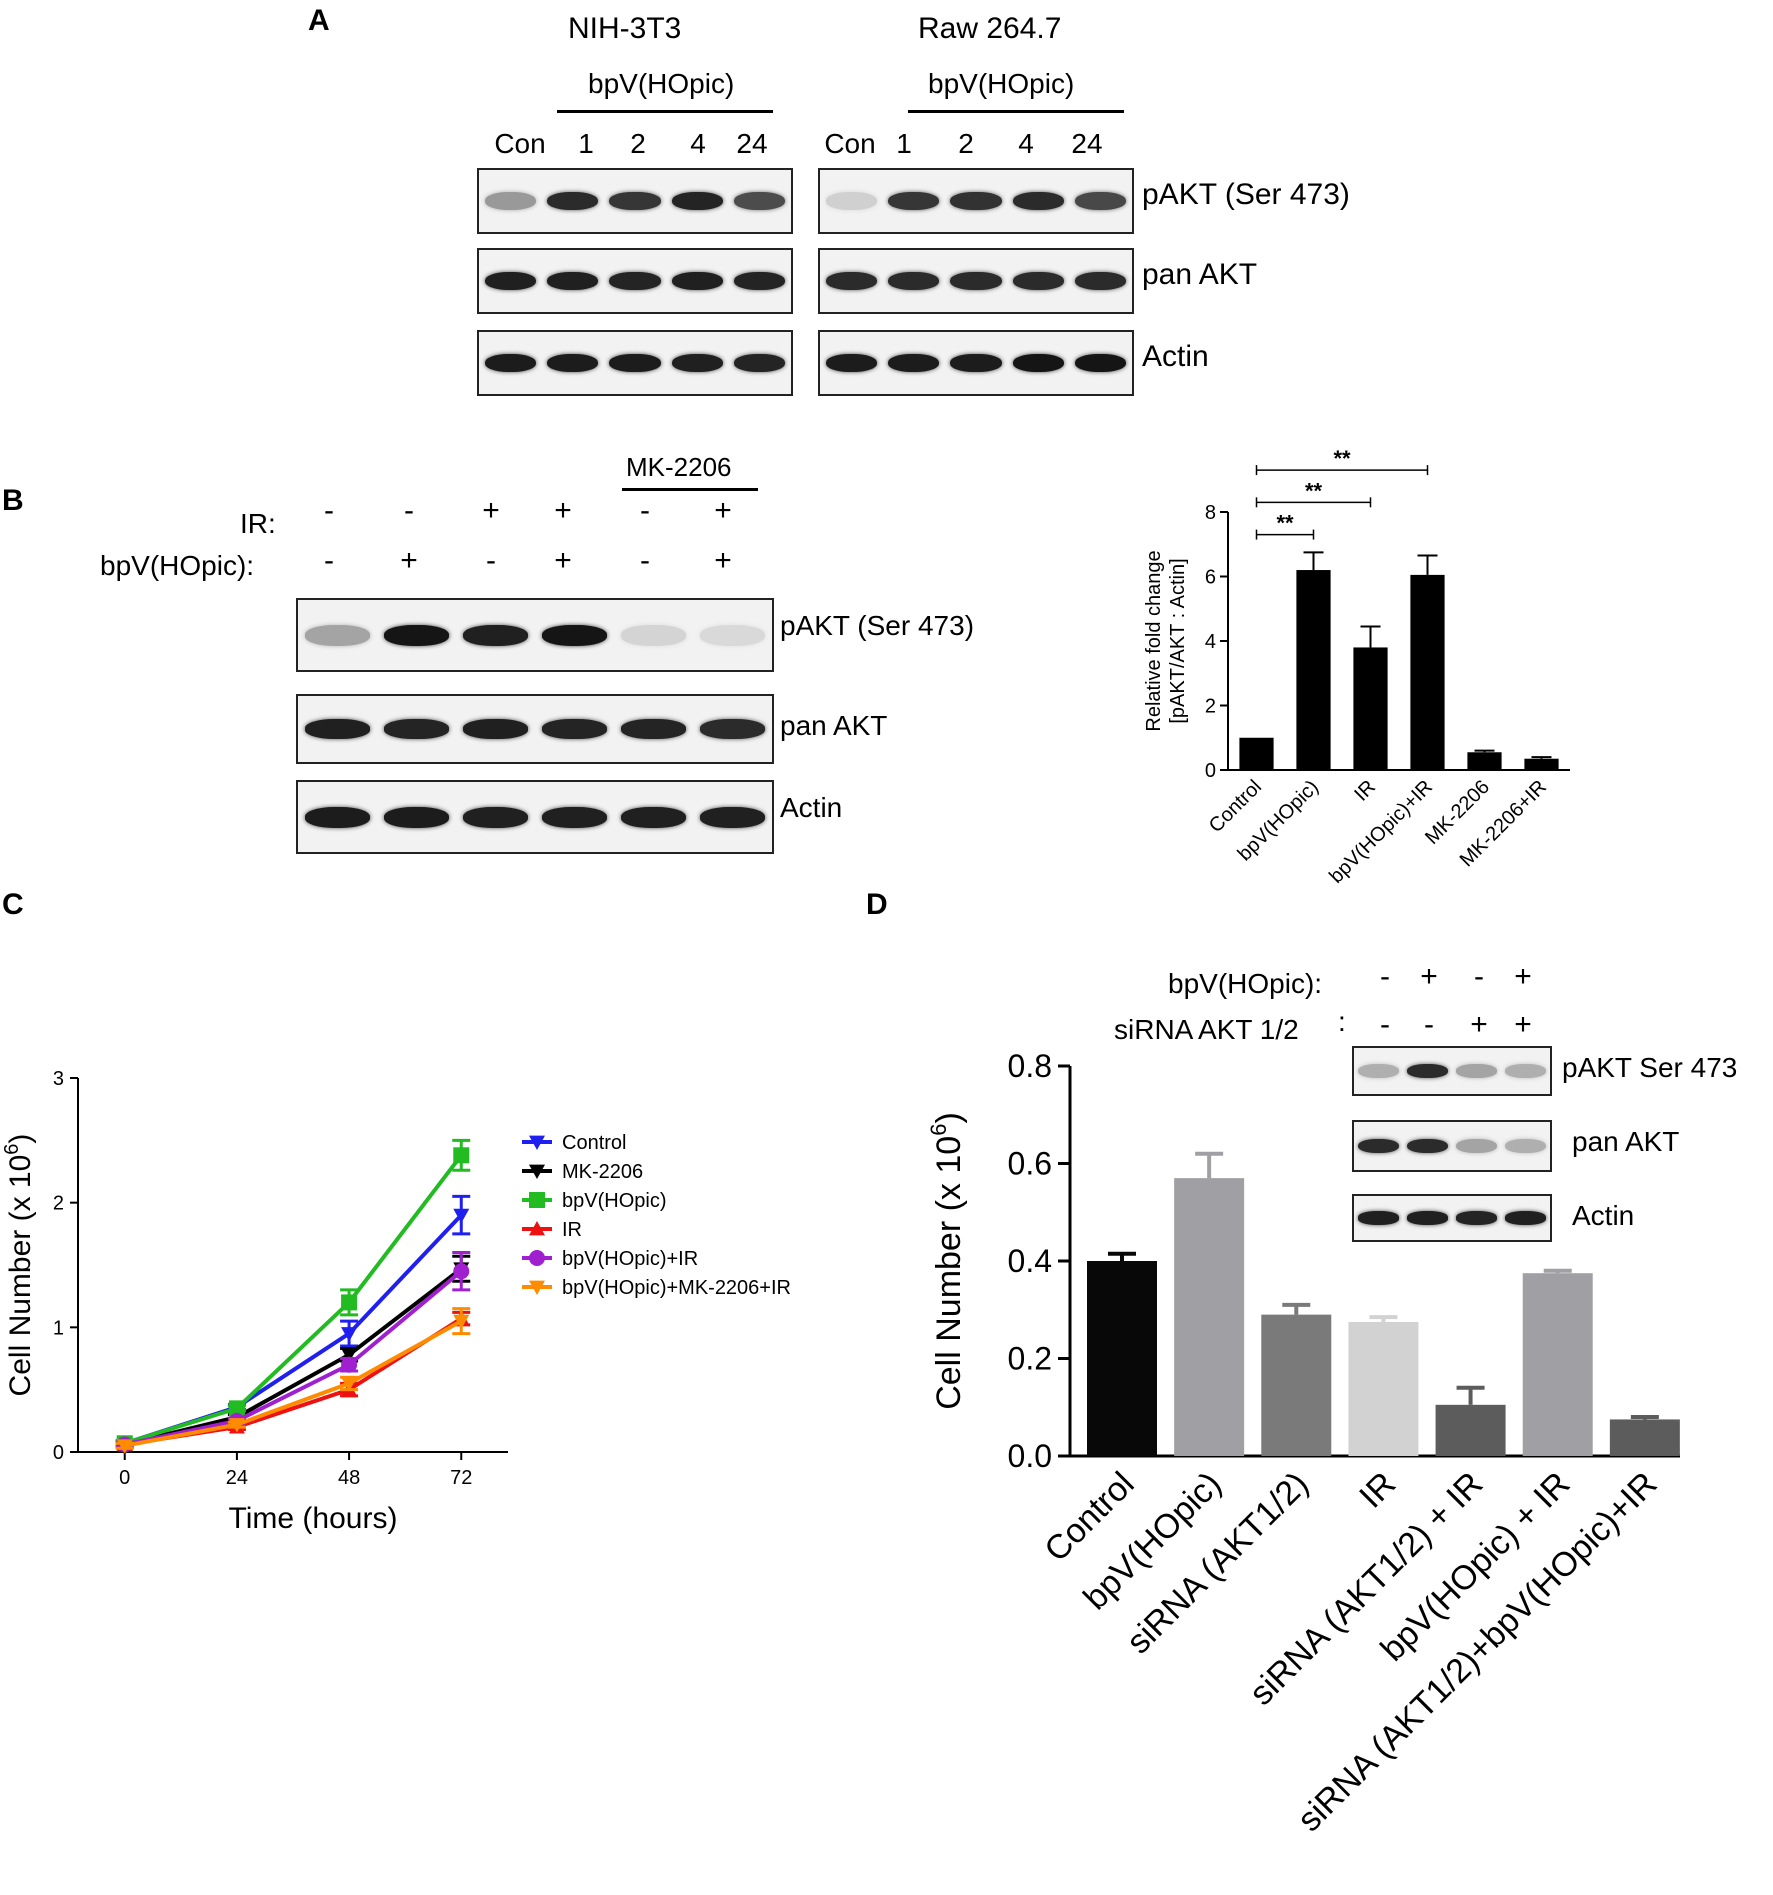 The width and height of the screenshot is (1773, 1895). What do you see at coordinates (679, 467) in the screenshot?
I see `inhibitor-label: MK-2206` at bounding box center [679, 467].